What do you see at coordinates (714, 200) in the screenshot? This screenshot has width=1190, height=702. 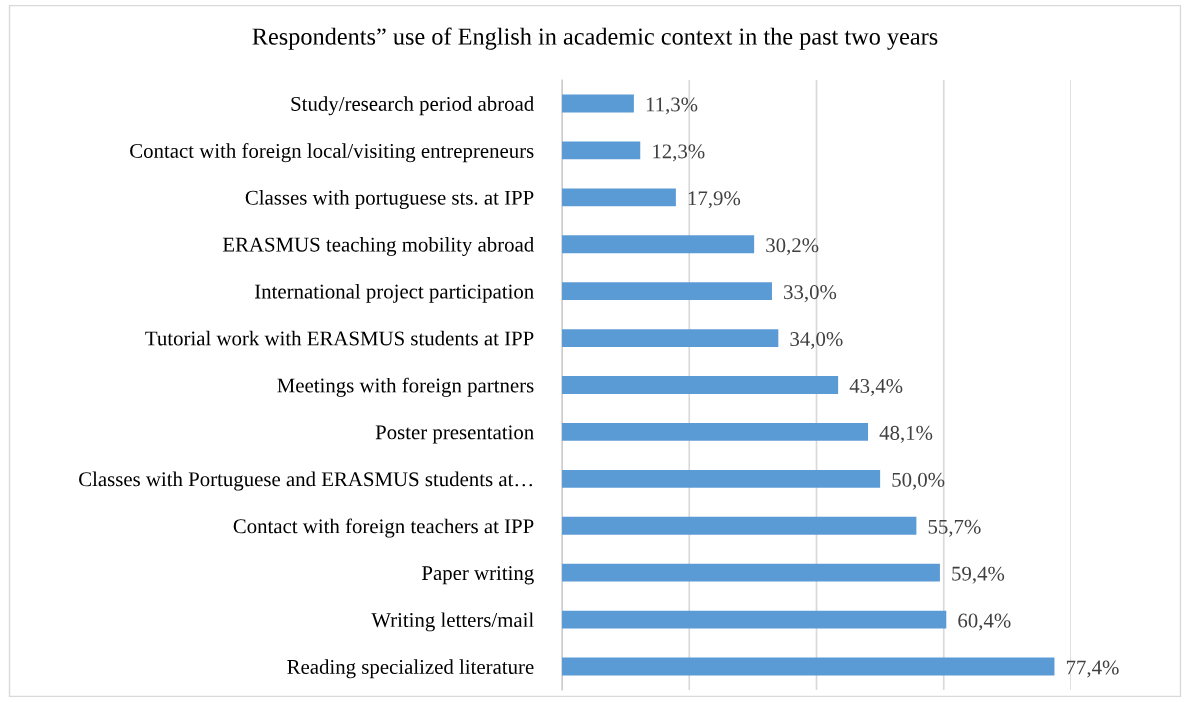 I see `data-label: 17,9%` at bounding box center [714, 200].